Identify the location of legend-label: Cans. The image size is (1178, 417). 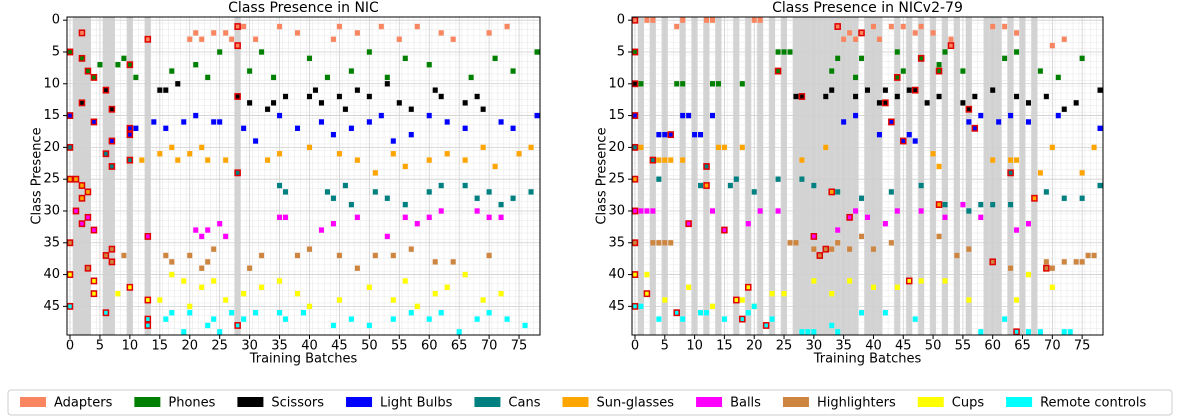
(524, 403).